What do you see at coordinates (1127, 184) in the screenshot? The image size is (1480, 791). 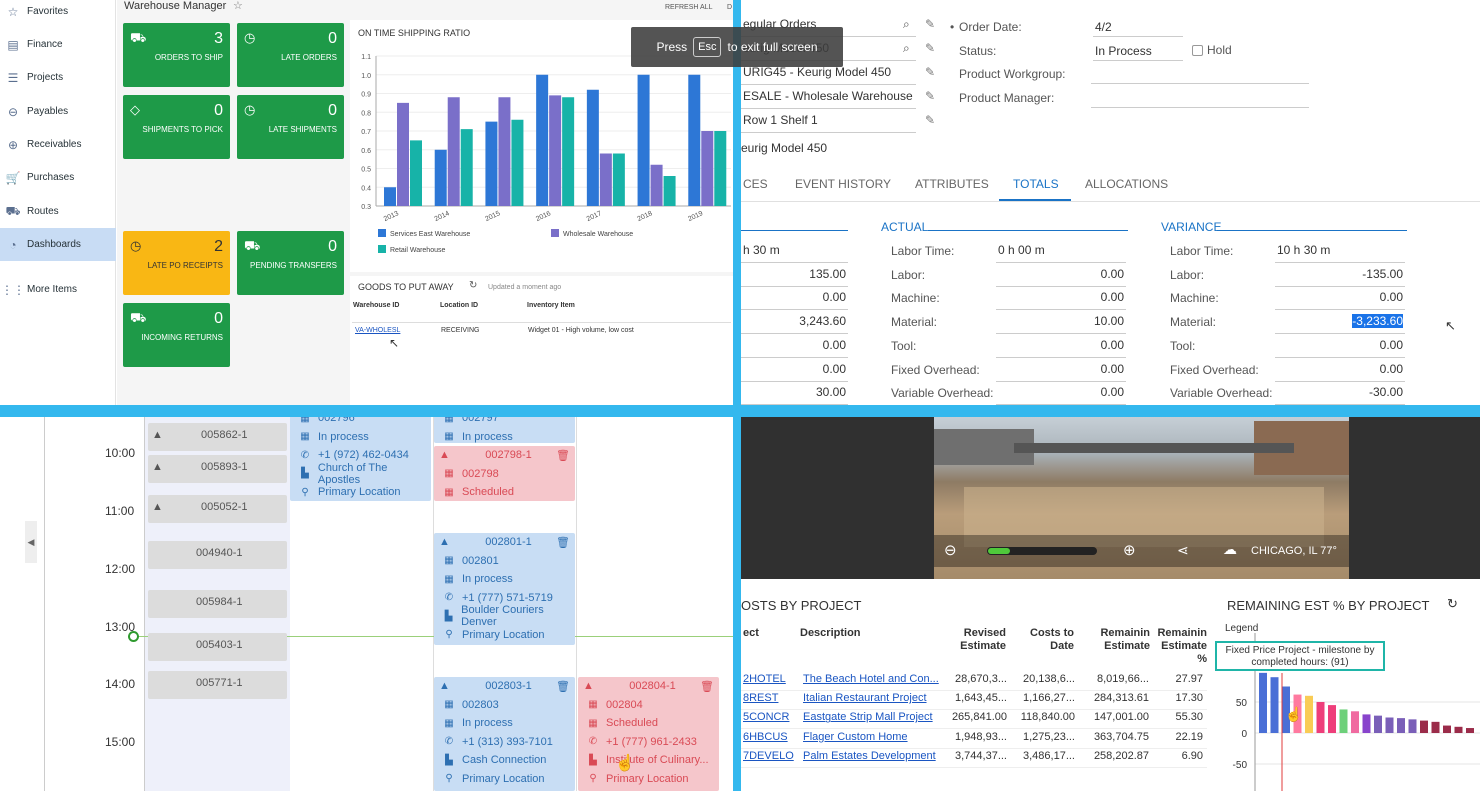 I see `tab-allocations: ALLOCATIONS` at bounding box center [1127, 184].